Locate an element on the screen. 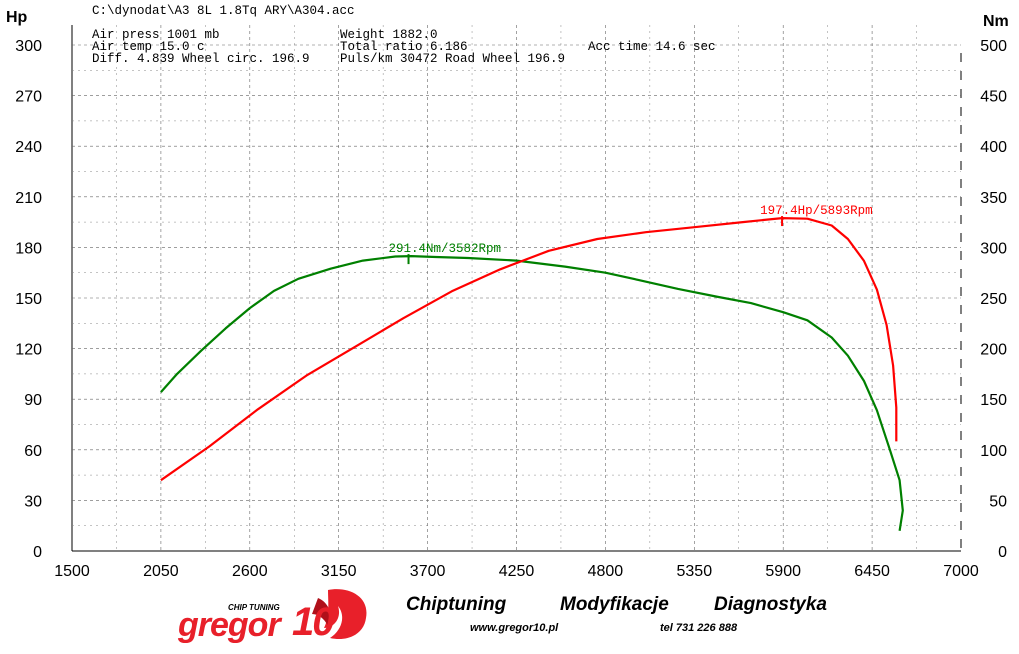 The width and height of the screenshot is (1019, 654). right-axis-label: Nm is located at coordinates (996, 21).